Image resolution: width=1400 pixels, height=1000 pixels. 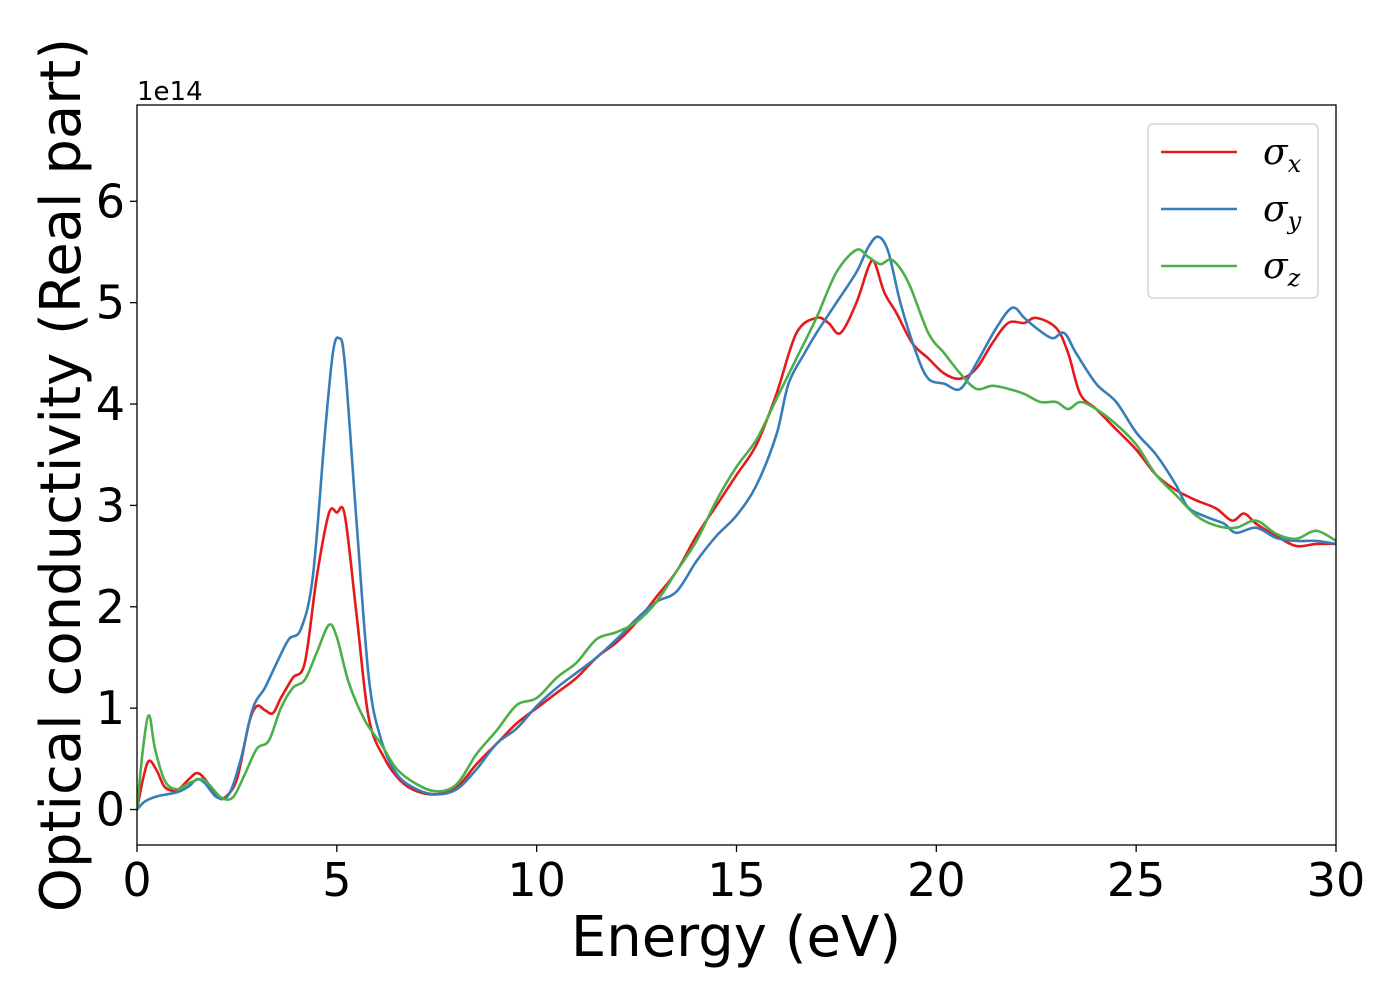 What do you see at coordinates (936, 880) in the screenshot?
I see `x-tick-label: 20` at bounding box center [936, 880].